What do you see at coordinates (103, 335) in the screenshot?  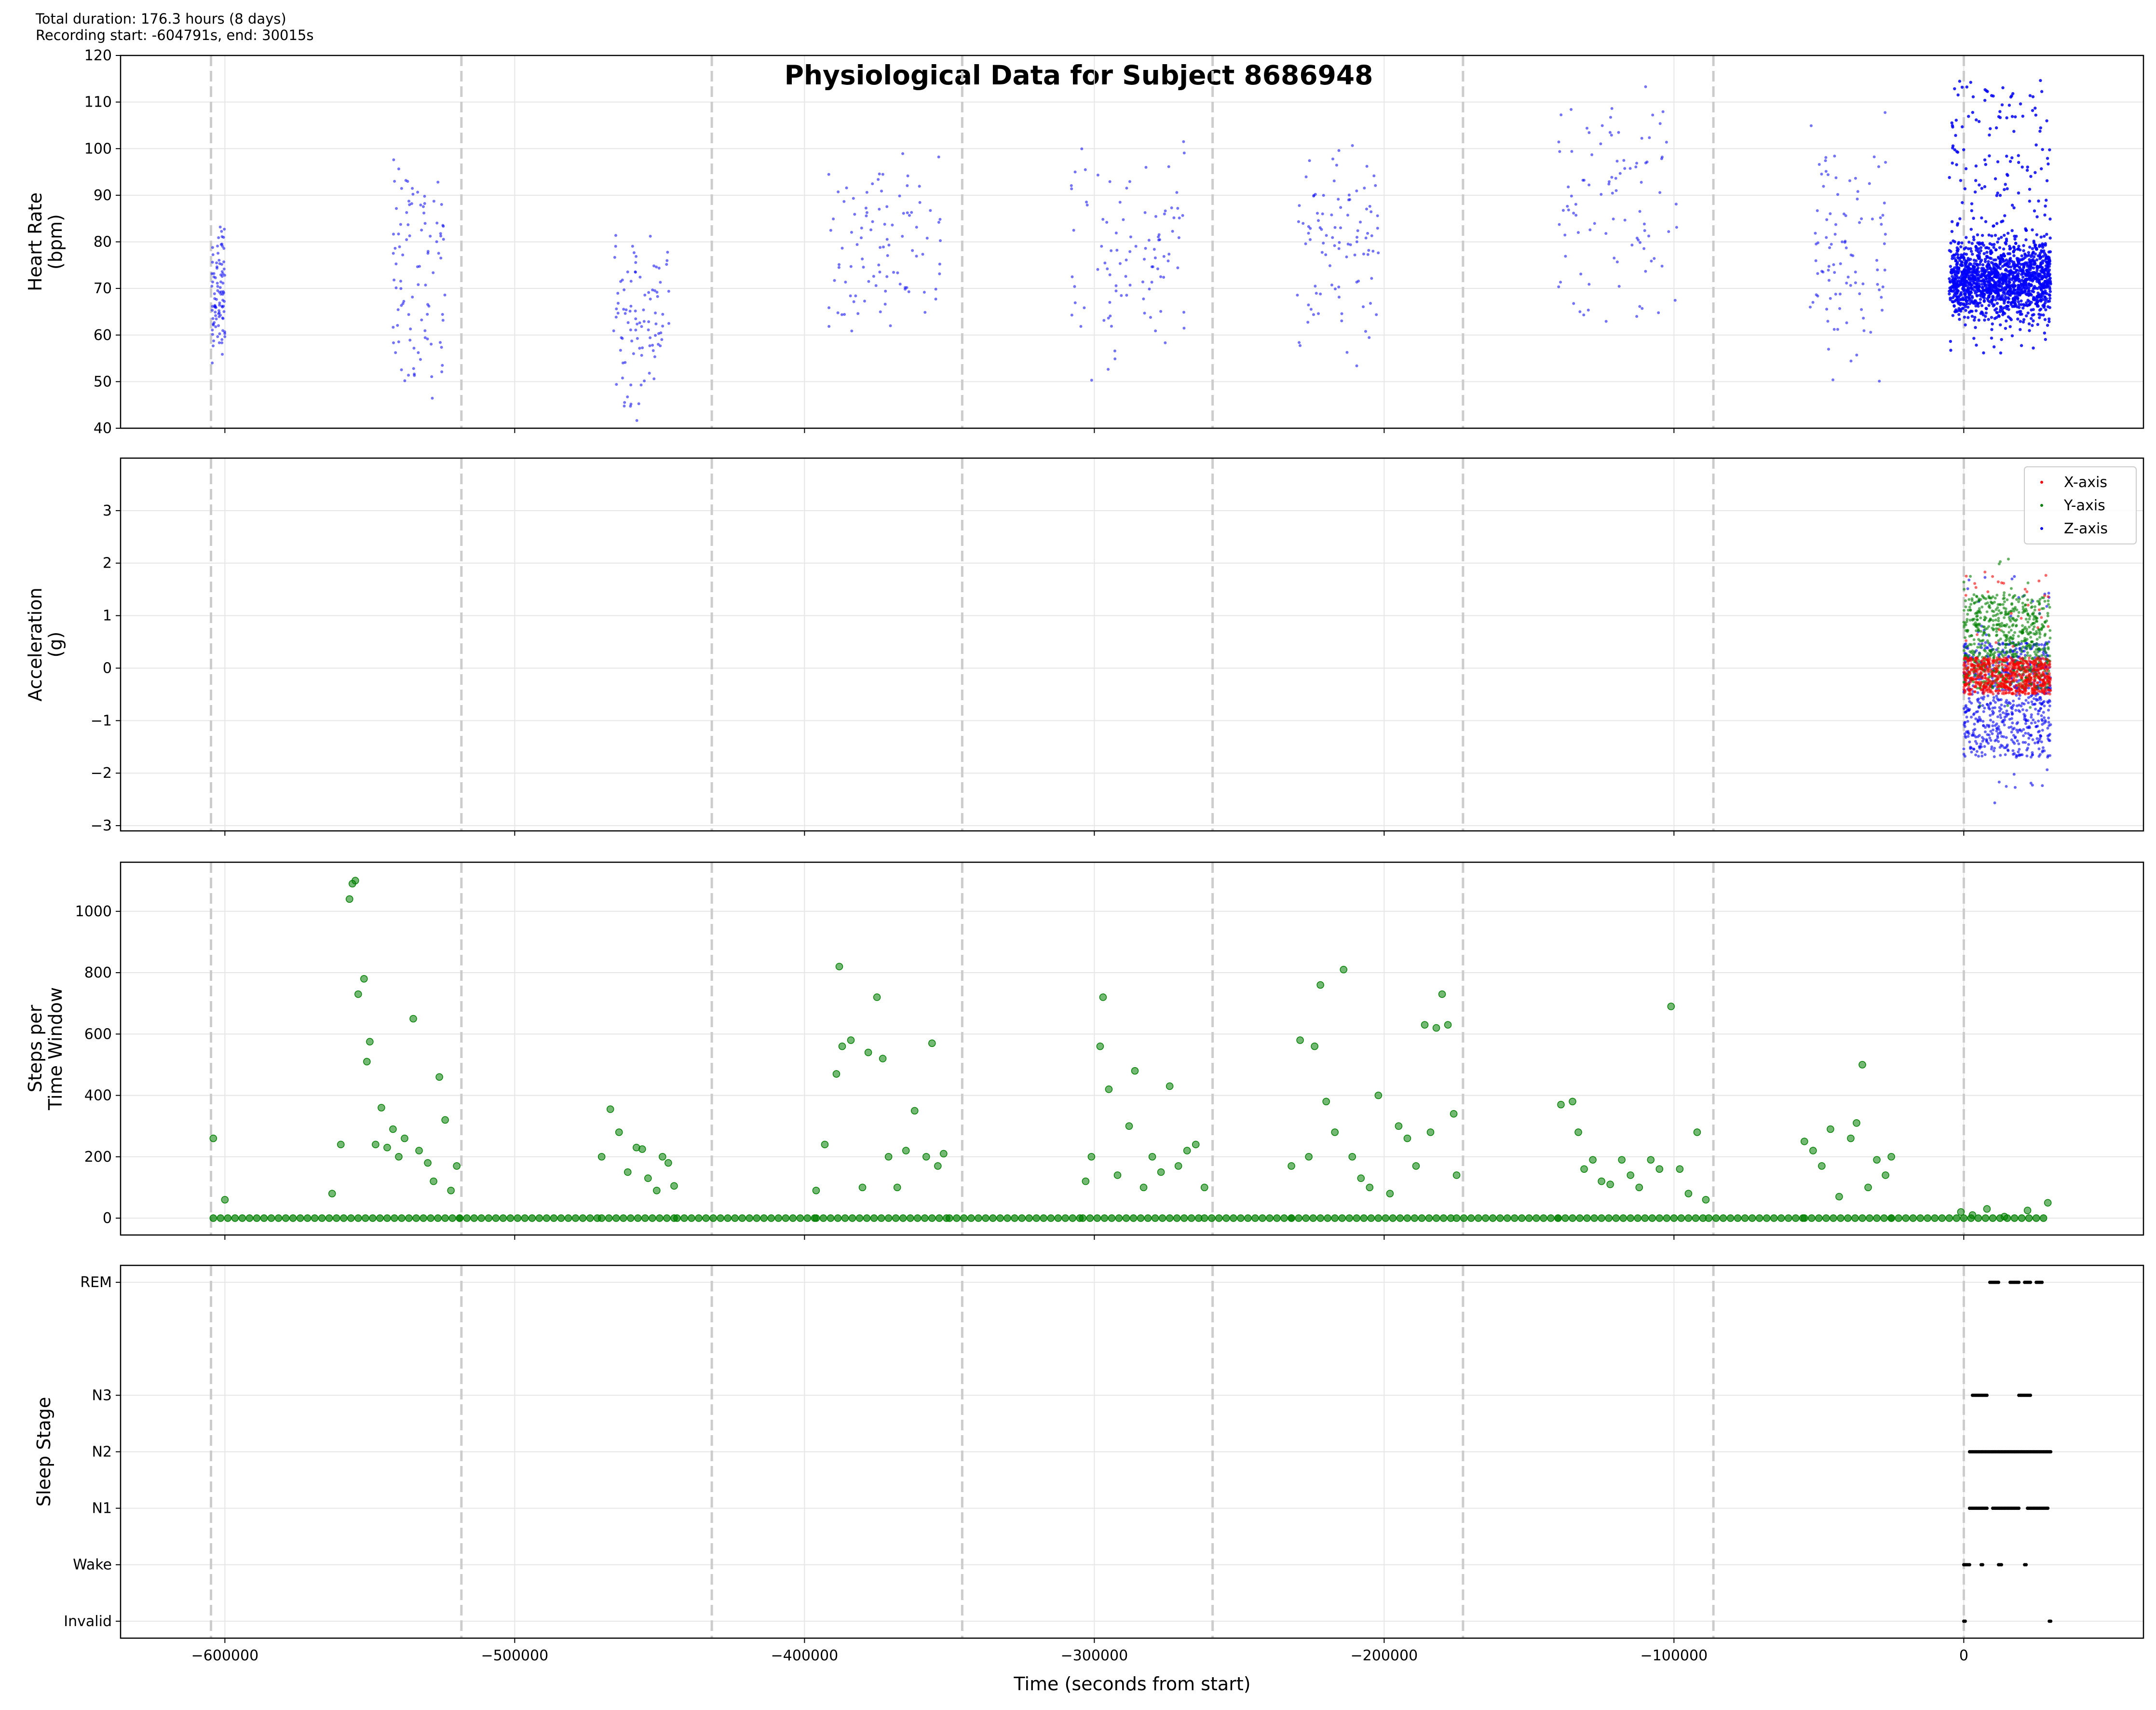 I see `hr-y-tick-label: 60` at bounding box center [103, 335].